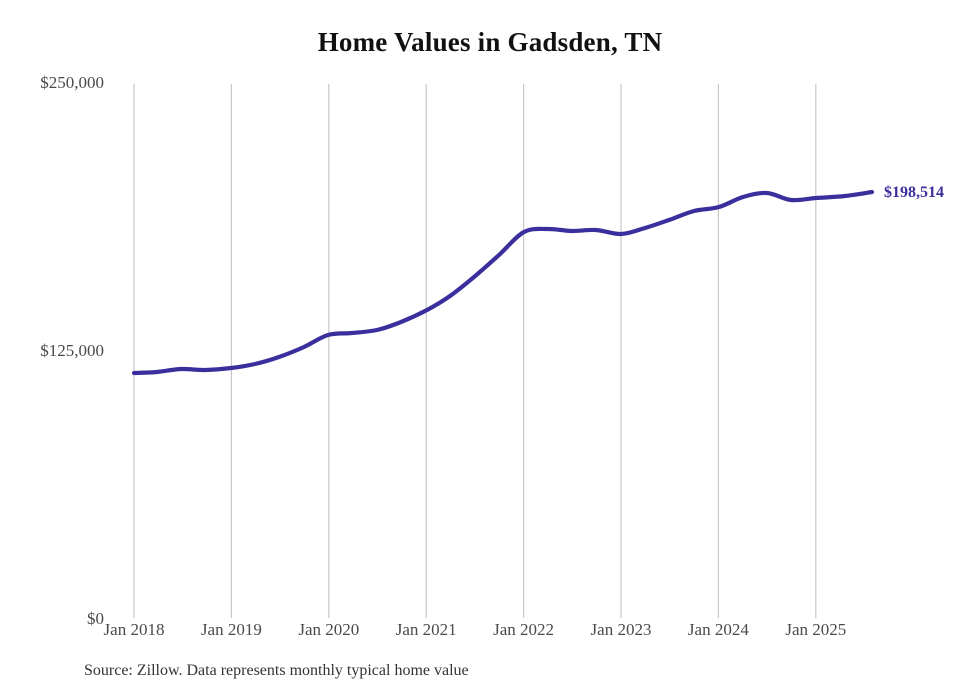 The image size is (980, 699). What do you see at coordinates (816, 629) in the screenshot?
I see `x-tick-label-2025-01: Jan 2025` at bounding box center [816, 629].